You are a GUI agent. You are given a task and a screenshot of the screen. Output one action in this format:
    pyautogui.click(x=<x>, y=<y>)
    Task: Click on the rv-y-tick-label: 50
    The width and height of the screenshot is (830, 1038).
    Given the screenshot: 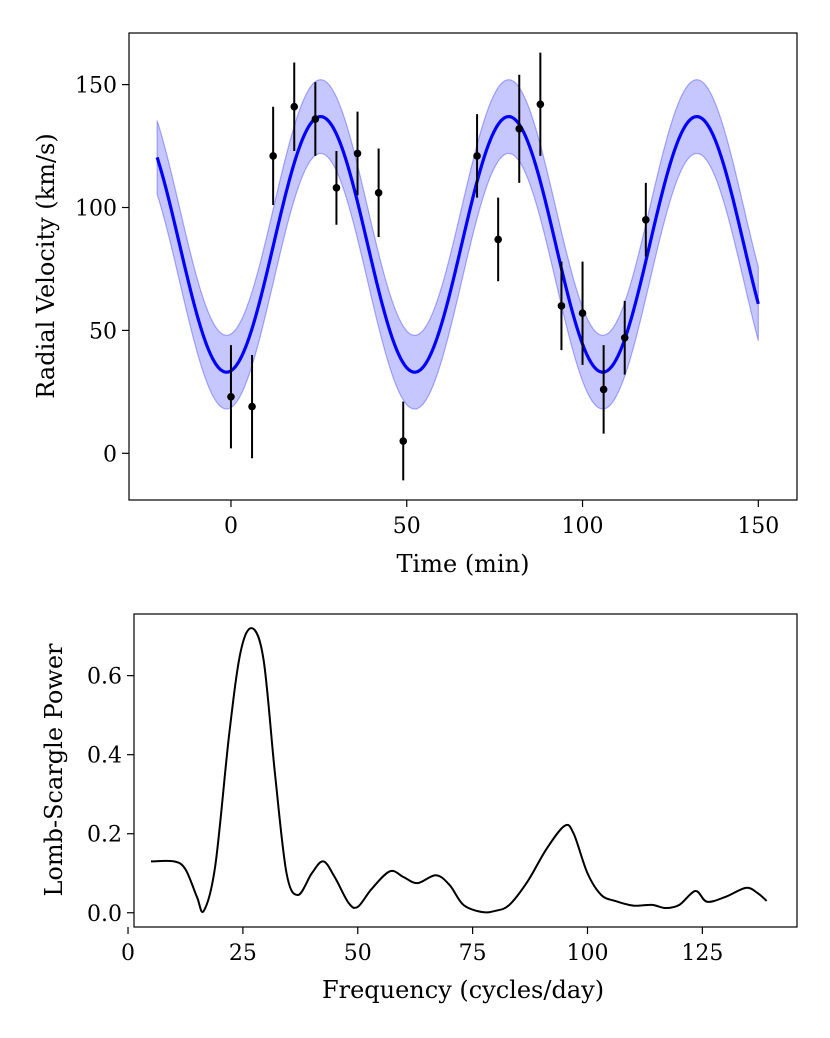 What is the action you would take?
    pyautogui.click(x=103, y=331)
    